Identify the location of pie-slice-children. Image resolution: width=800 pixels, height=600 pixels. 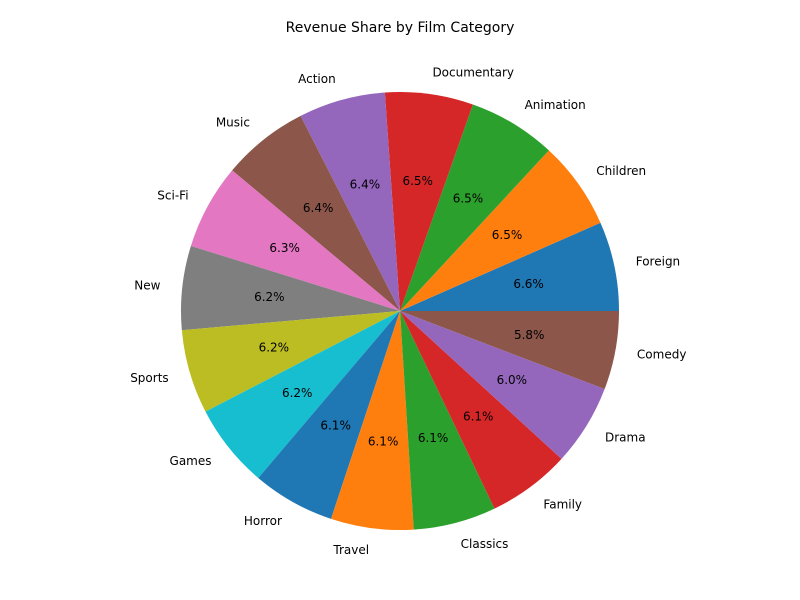
(500, 230).